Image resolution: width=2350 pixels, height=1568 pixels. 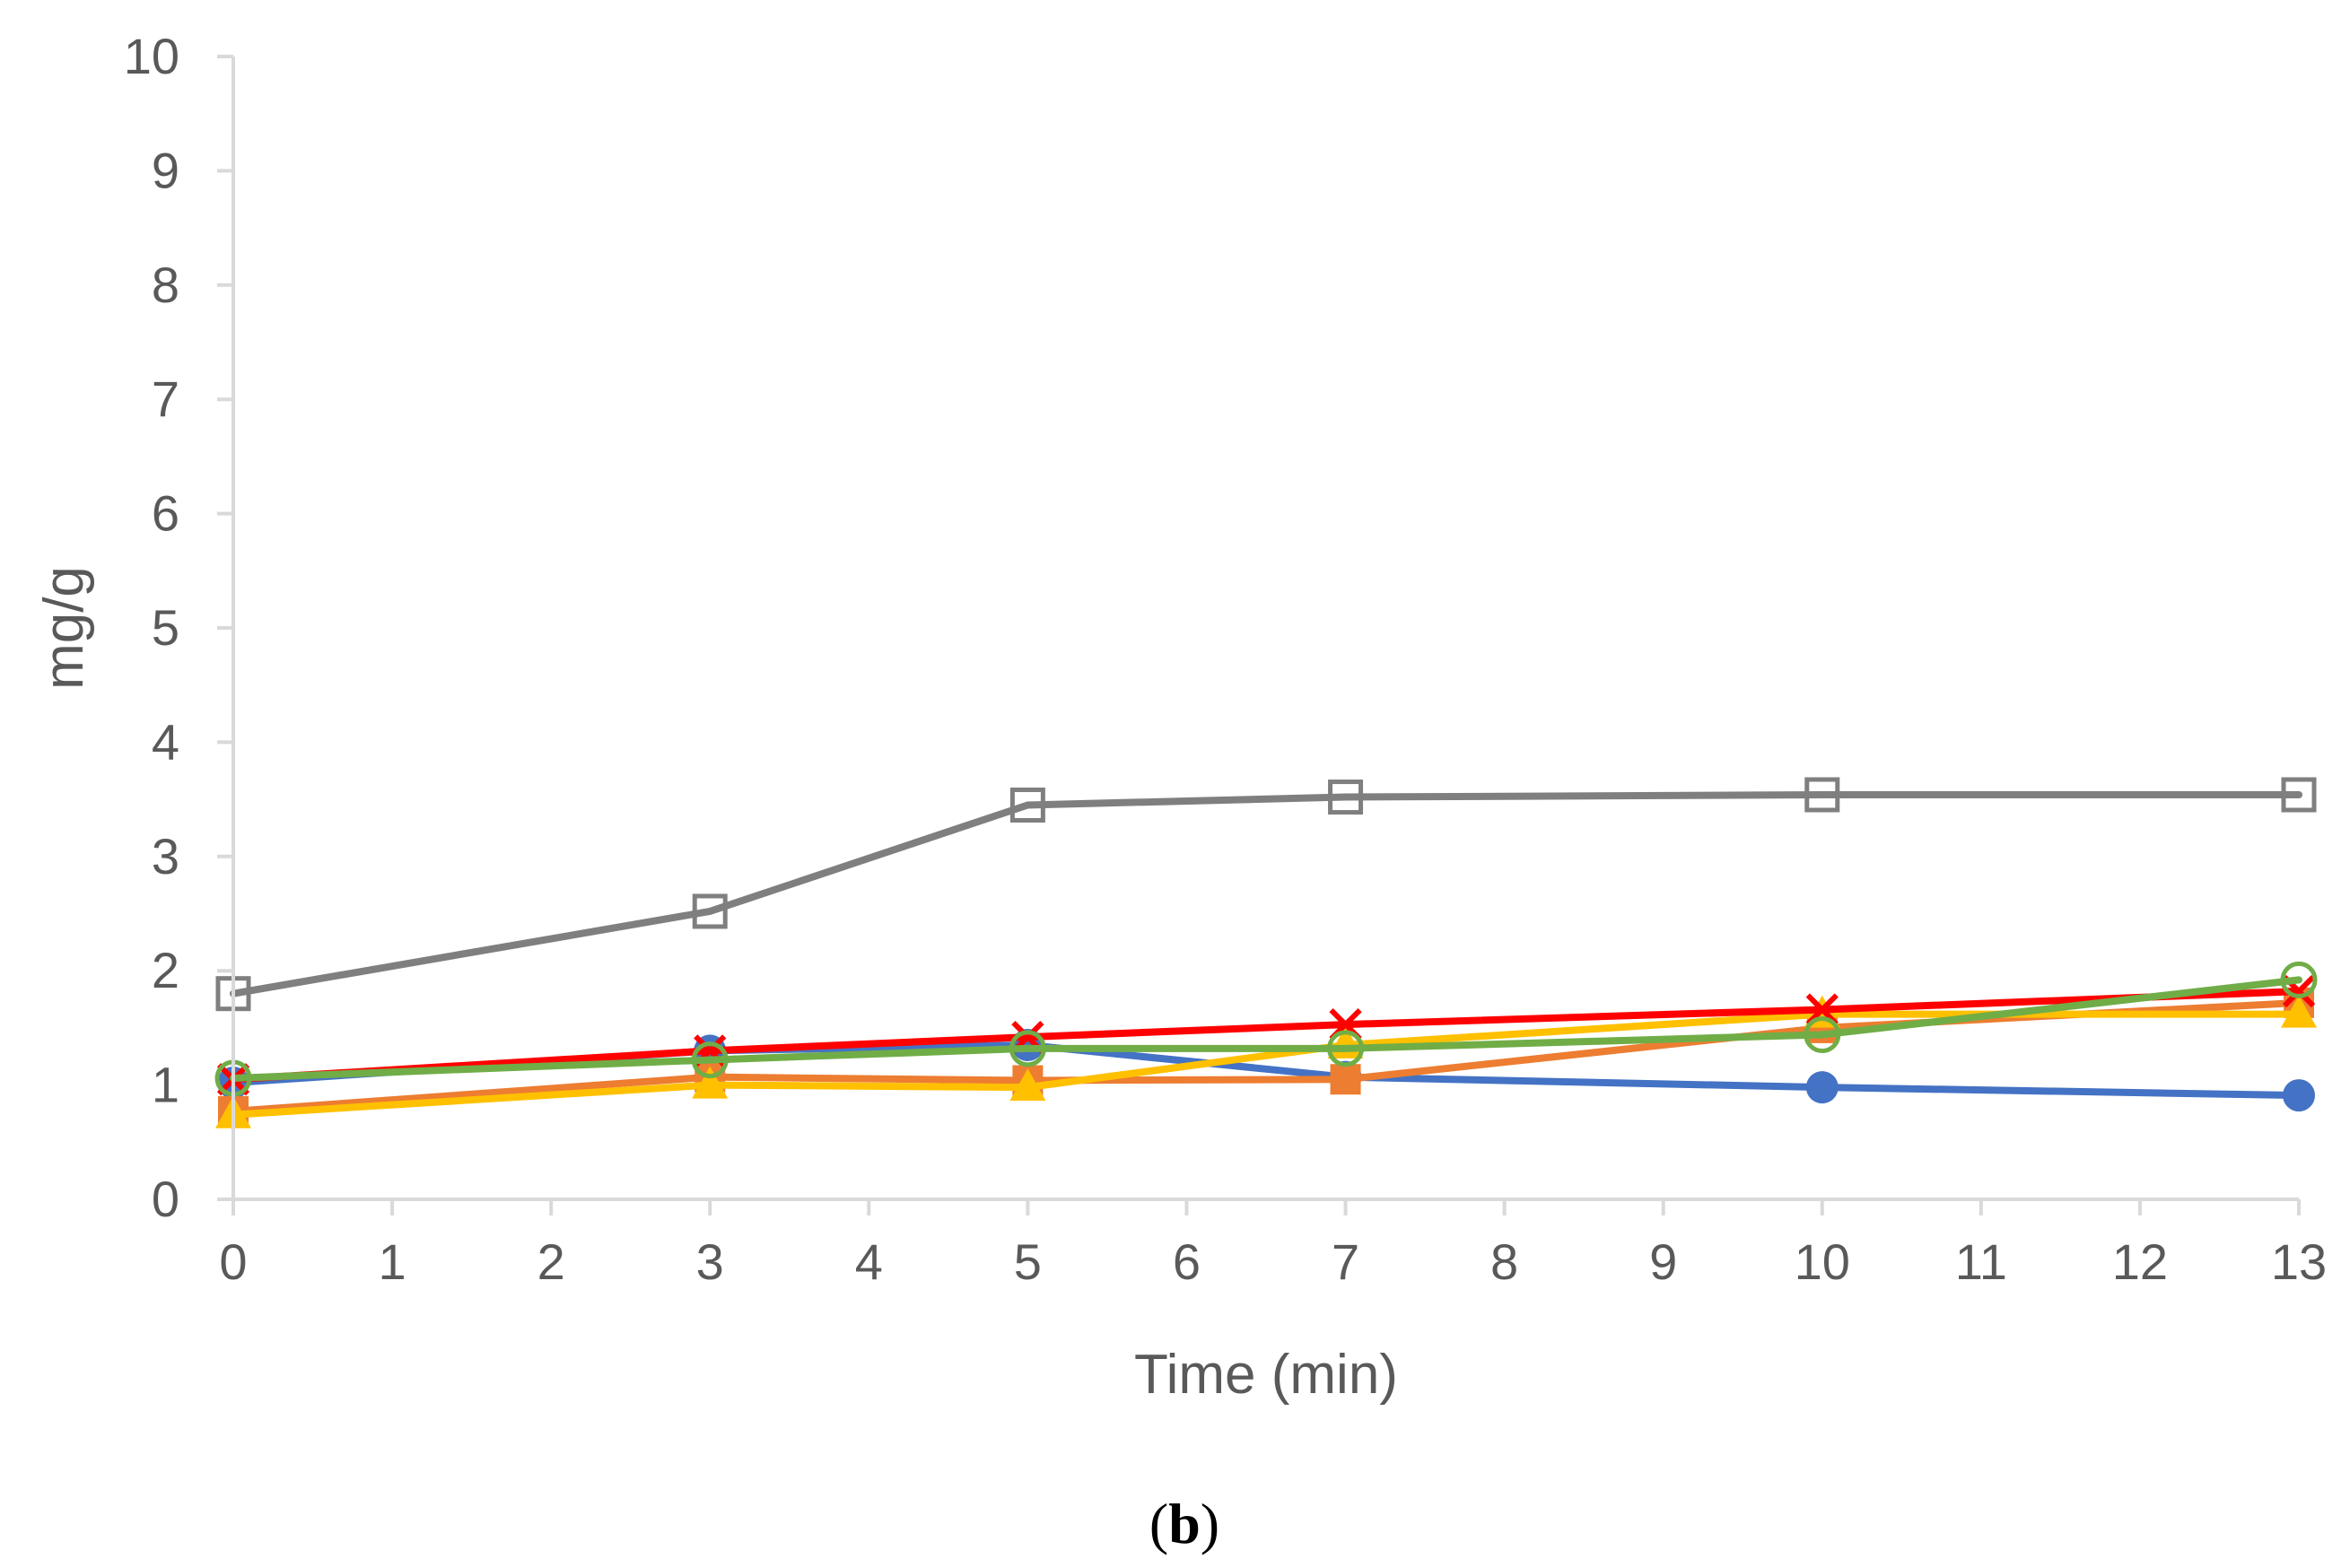 I want to click on panel-label: (b), so click(x=1184, y=1524).